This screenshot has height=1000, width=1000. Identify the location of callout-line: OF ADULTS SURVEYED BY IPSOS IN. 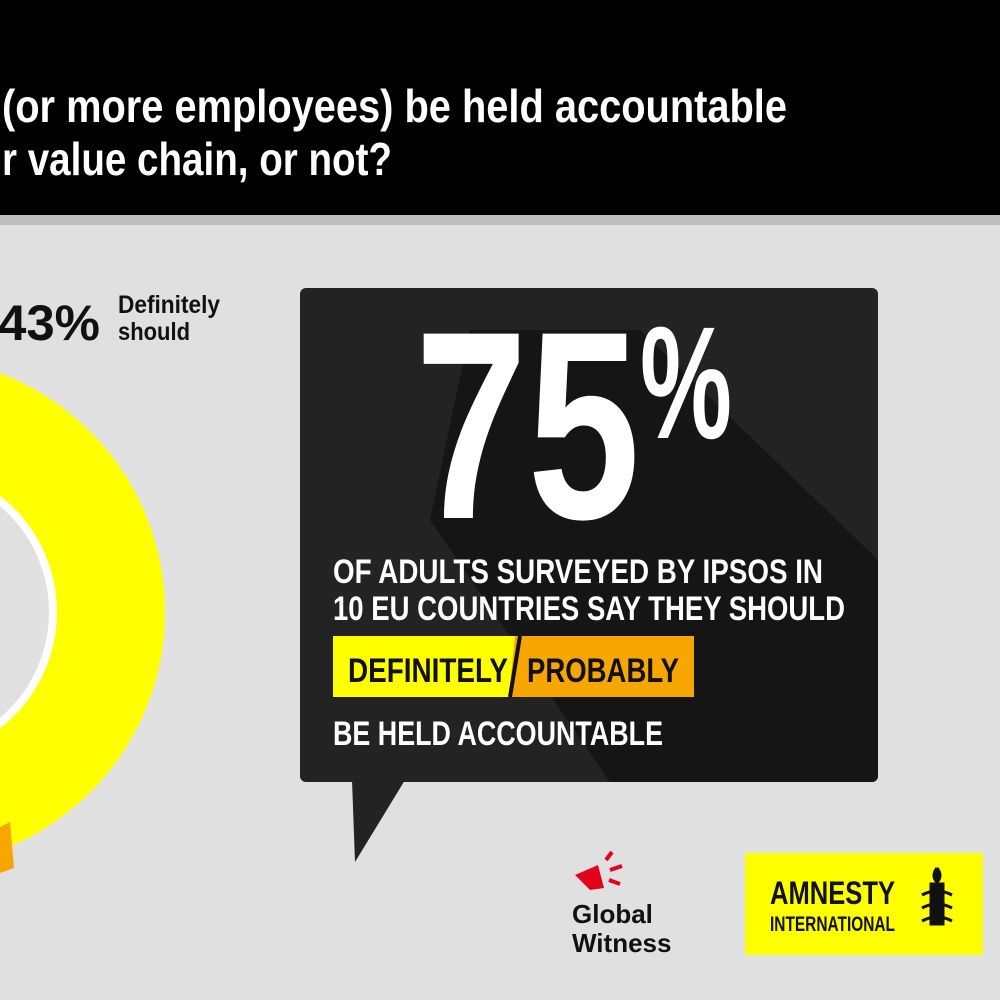
(578, 572).